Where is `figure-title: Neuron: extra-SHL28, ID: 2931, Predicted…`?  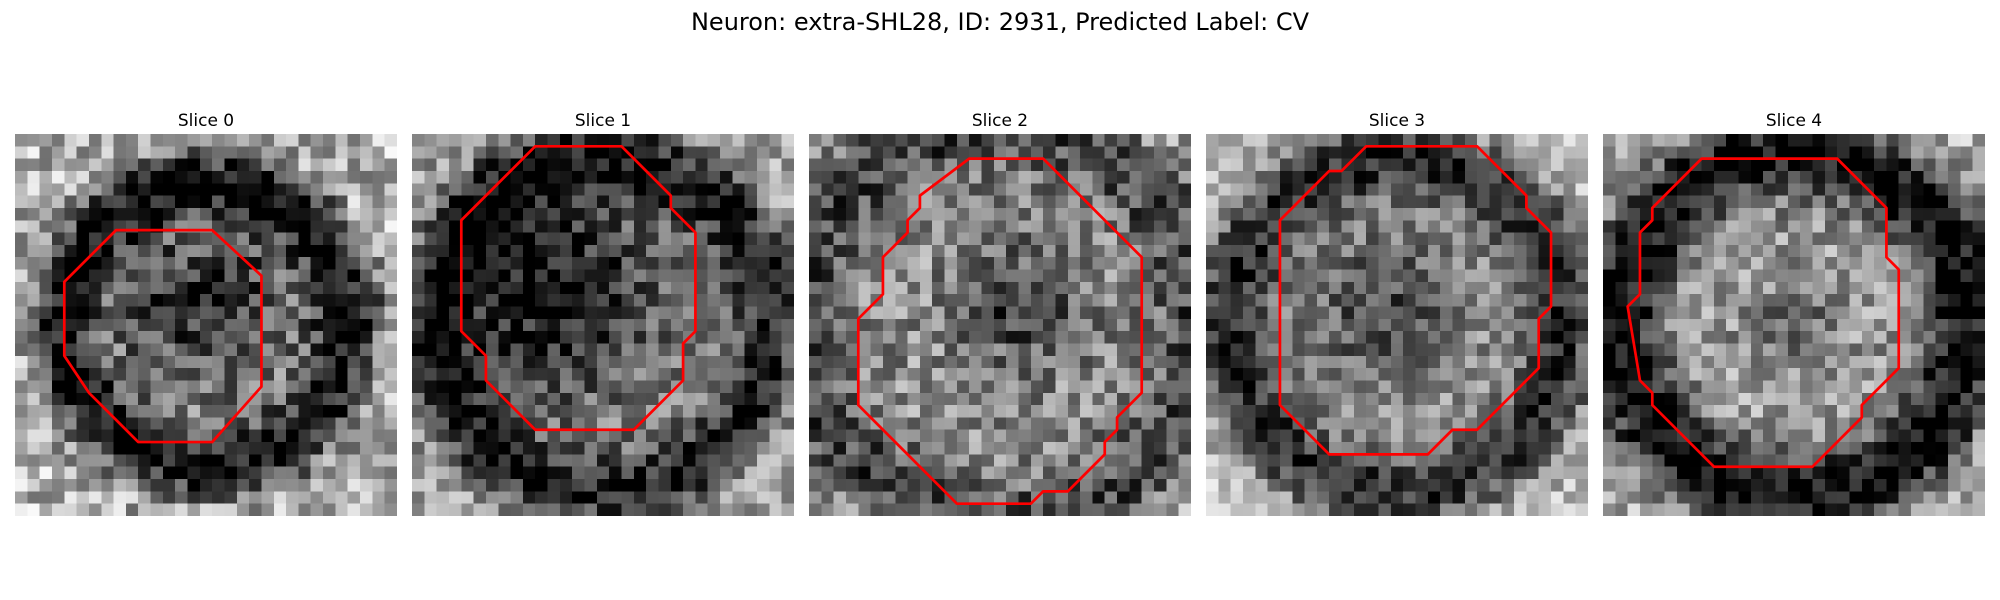
figure-title: Neuron: extra-SHL28, ID: 2931, Predicted… is located at coordinates (1000, 22).